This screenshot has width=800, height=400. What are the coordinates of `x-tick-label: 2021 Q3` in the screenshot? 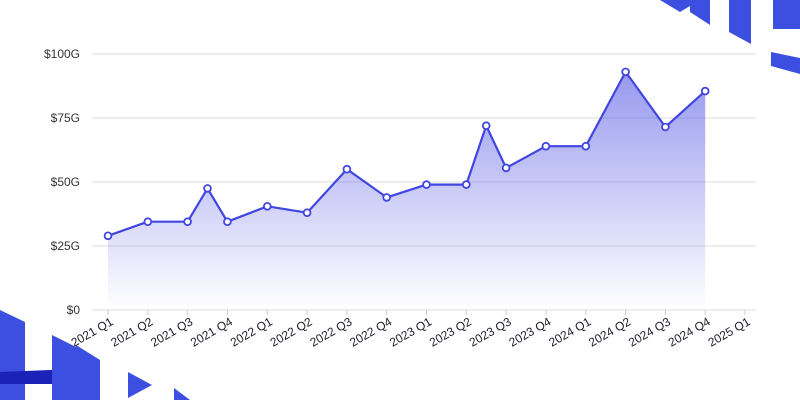 It's located at (171, 331).